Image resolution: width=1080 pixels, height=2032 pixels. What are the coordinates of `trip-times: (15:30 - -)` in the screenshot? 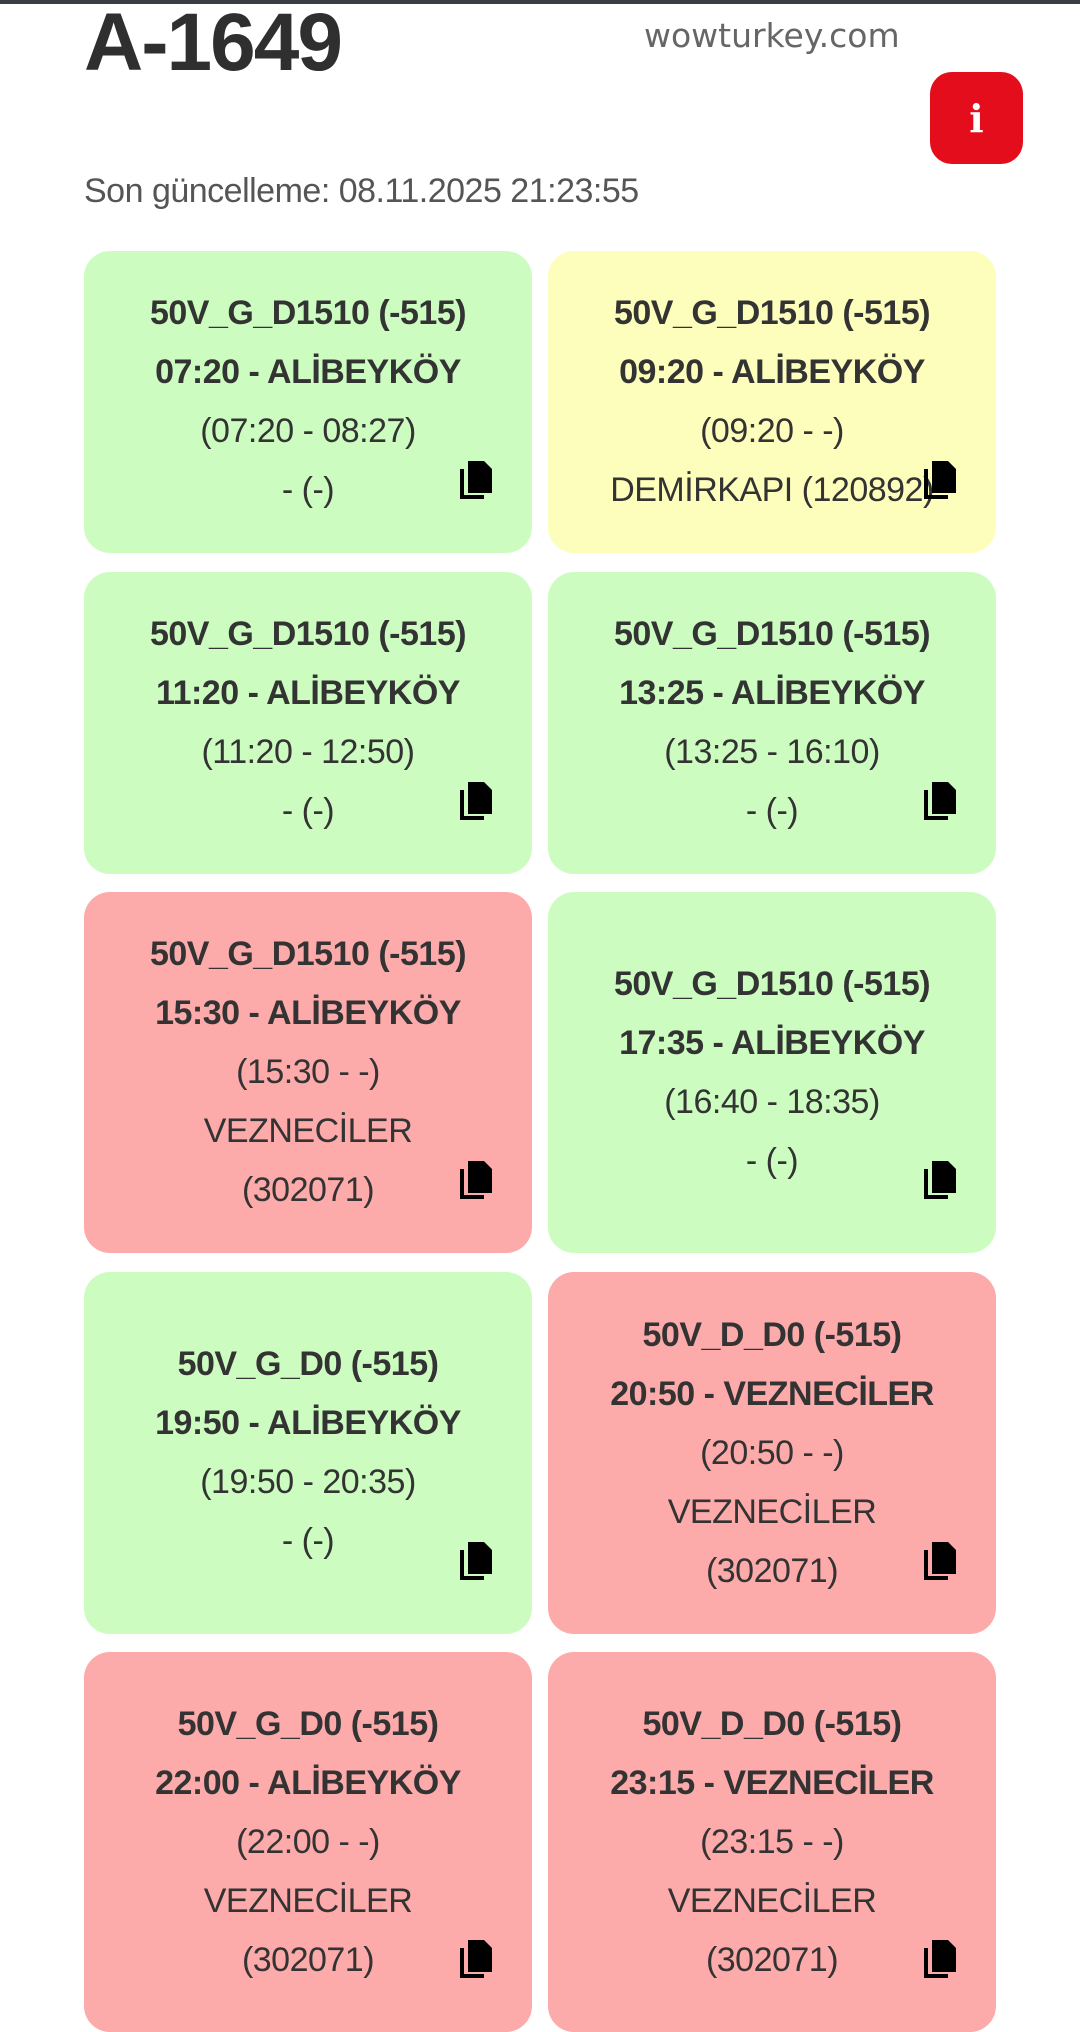 It's located at (308, 1072).